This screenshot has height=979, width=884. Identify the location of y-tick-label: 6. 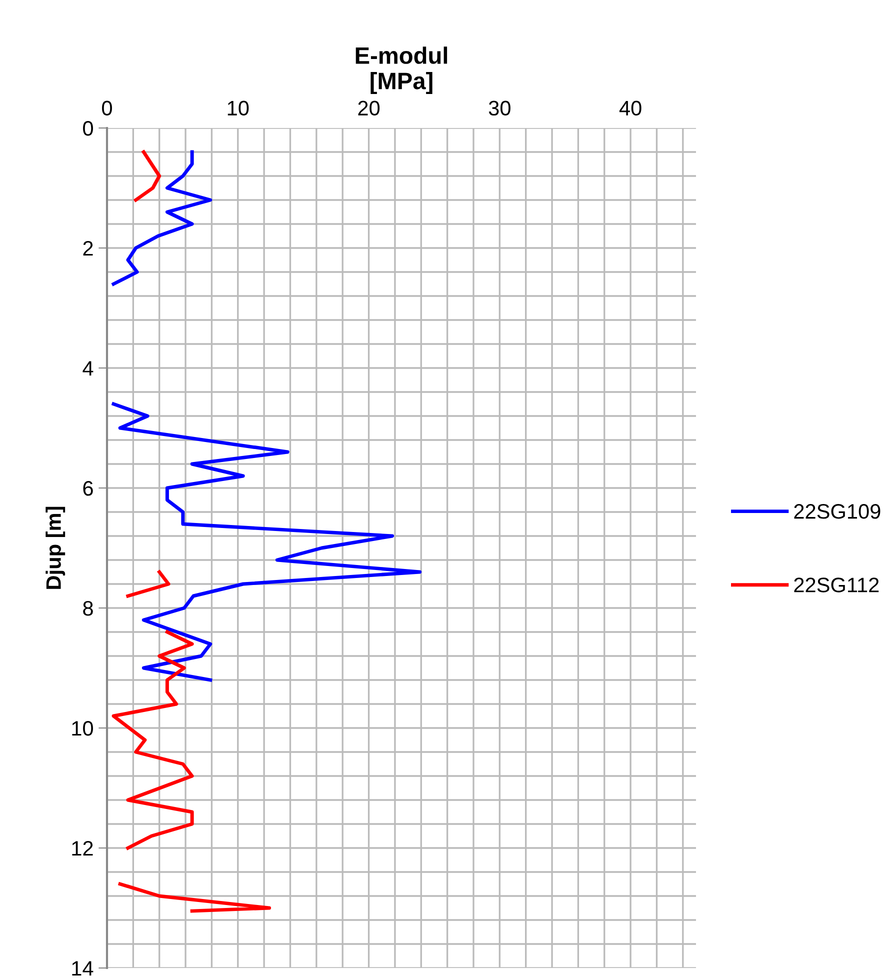
(88, 488).